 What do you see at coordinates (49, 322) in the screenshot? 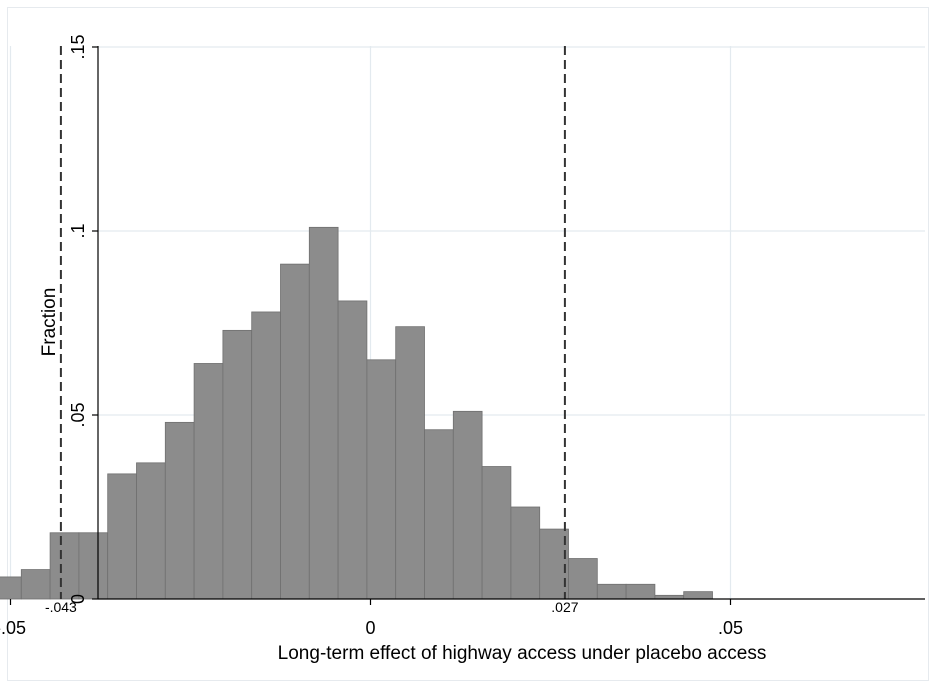
I see `y-axis-title: Fraction` at bounding box center [49, 322].